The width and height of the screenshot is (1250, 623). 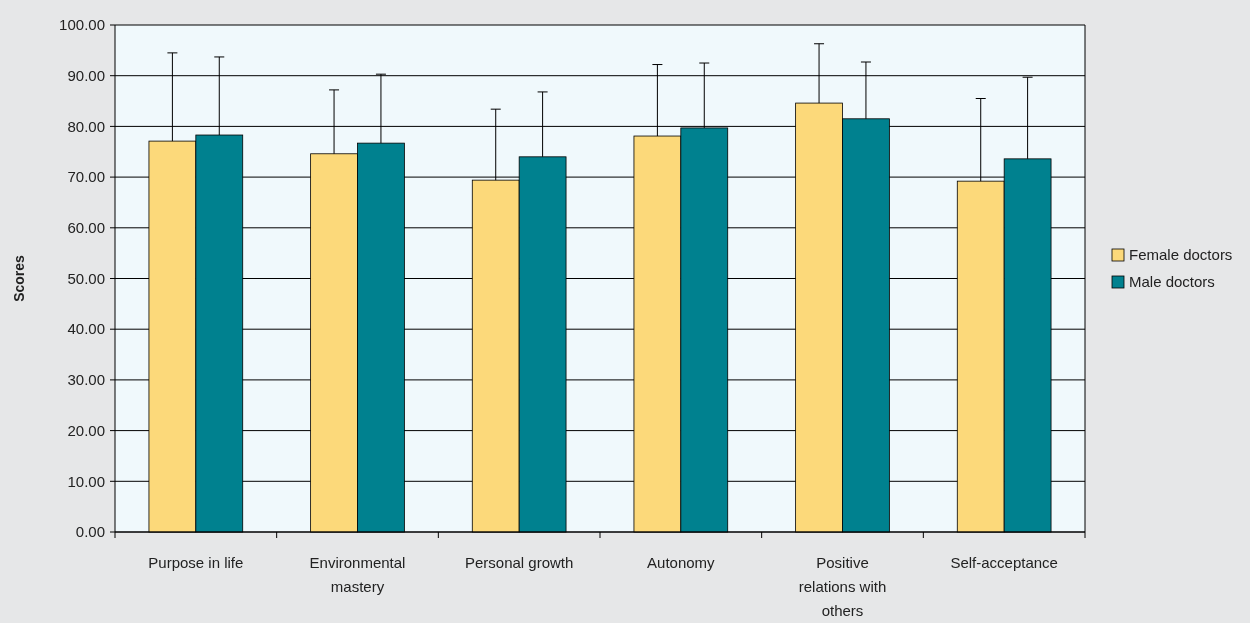 I want to click on y-tick-label: 50.00, so click(x=86, y=278).